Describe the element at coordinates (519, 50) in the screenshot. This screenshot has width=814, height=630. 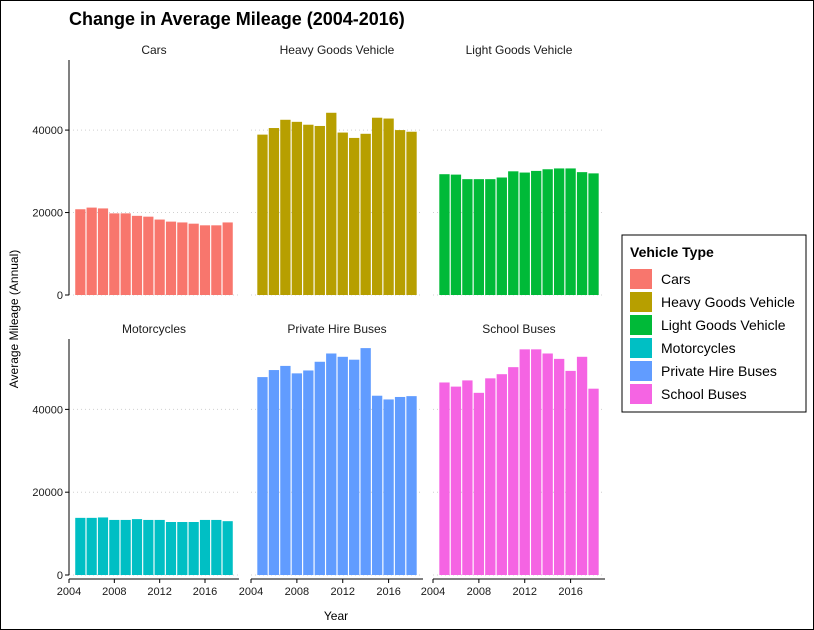
I see `facet-strip-label: Light Goods Vehicle` at that location.